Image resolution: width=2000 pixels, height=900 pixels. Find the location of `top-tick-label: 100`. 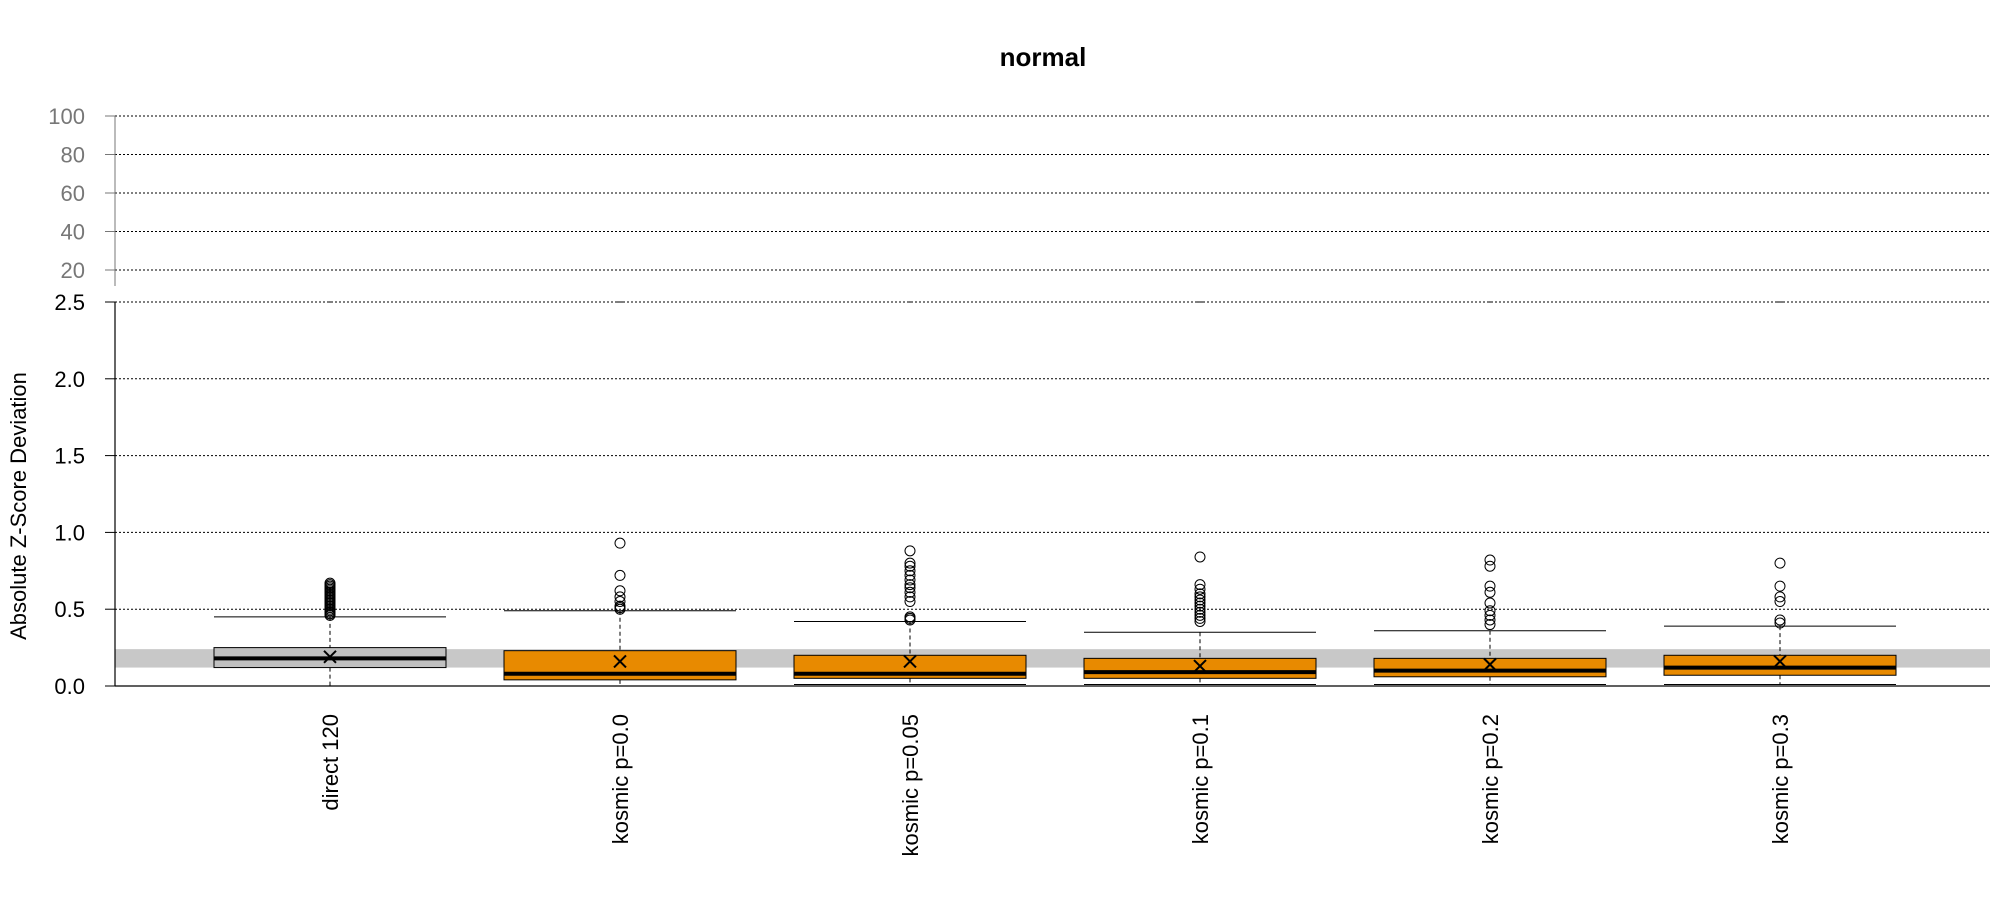

top-tick-label: 100 is located at coordinates (66, 116).